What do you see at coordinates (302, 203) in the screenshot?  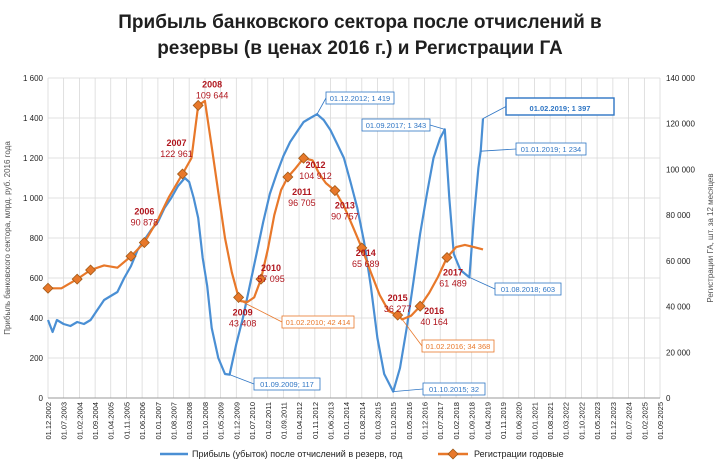 I see `point-label-value: 96 705` at bounding box center [302, 203].